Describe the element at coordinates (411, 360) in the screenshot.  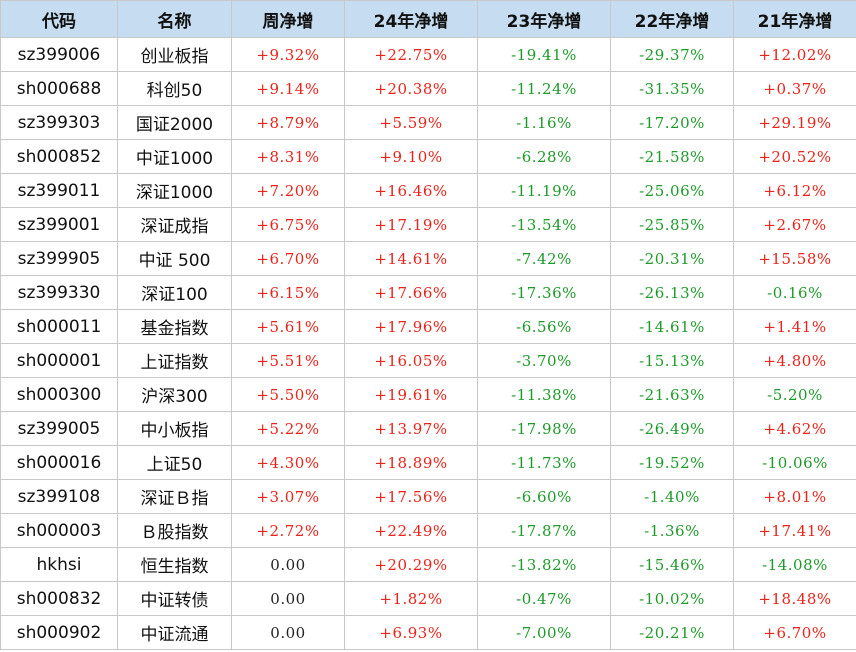
I see `y2024-change-cell: +16.05%` at that location.